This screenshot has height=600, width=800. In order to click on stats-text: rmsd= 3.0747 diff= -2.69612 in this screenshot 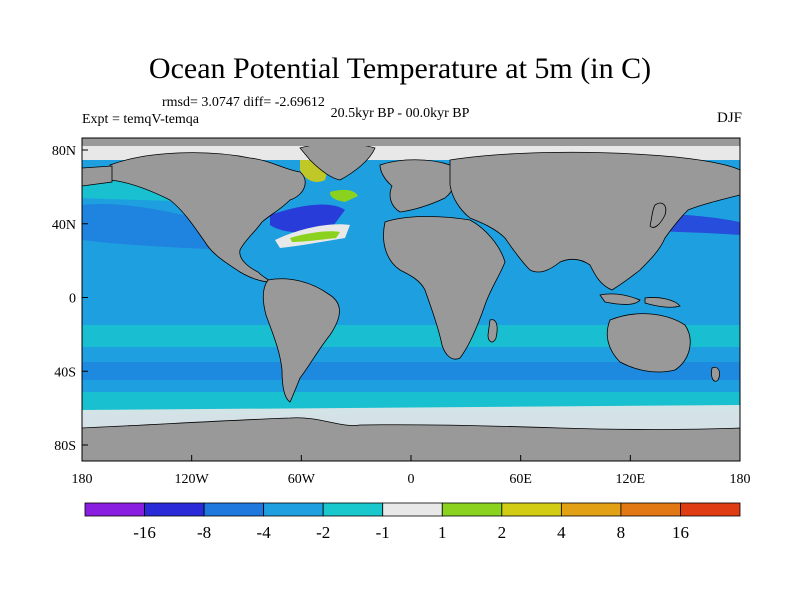, I will do `click(243, 102)`.